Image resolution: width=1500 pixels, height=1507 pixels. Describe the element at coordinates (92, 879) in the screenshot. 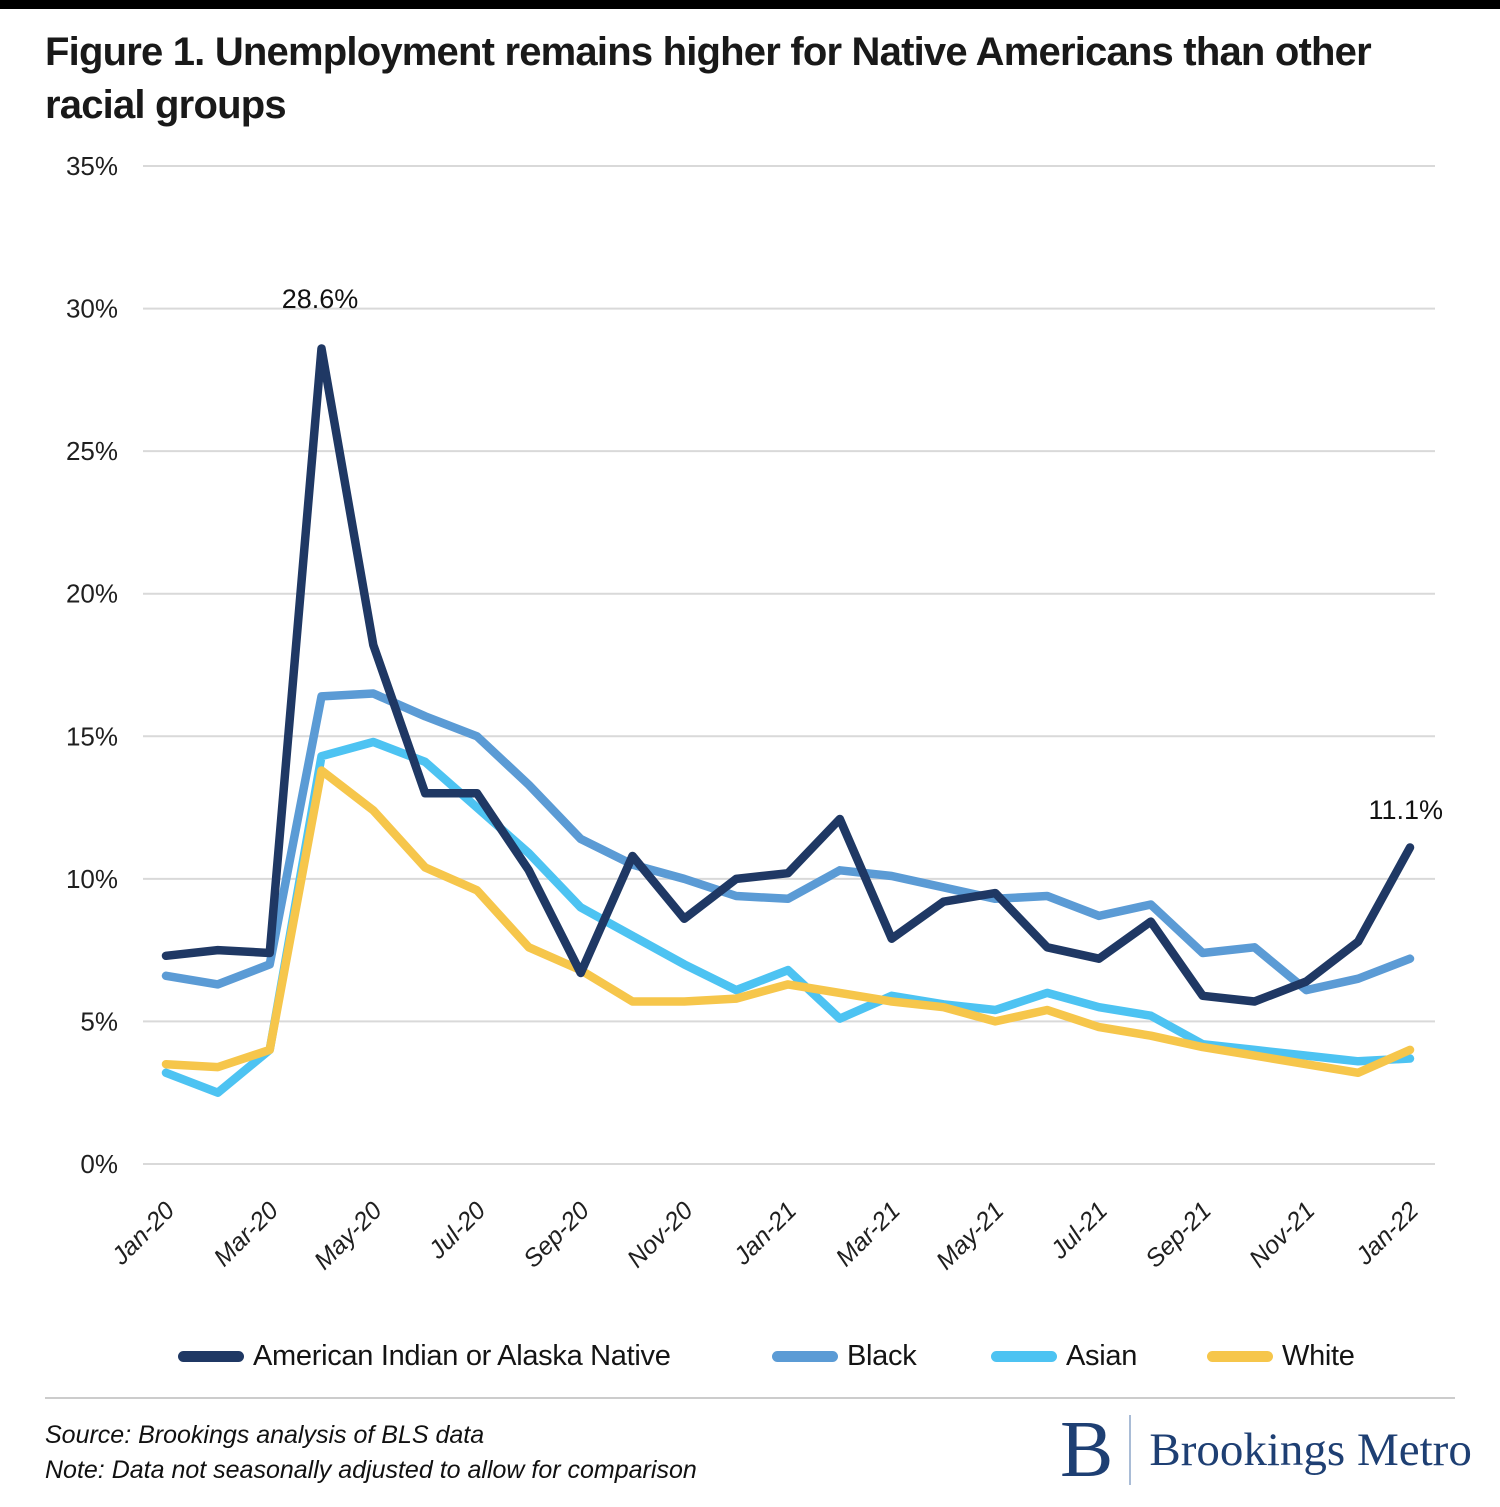

I see `y-axis-label-10%: 10%` at that location.